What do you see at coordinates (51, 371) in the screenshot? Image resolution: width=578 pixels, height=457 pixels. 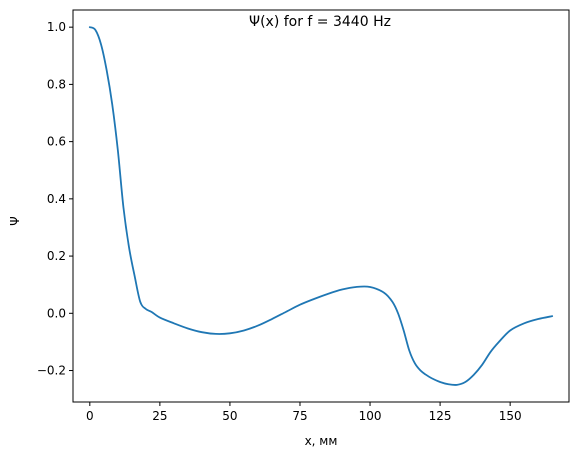 I see `y-tick-label: −0.2` at bounding box center [51, 371].